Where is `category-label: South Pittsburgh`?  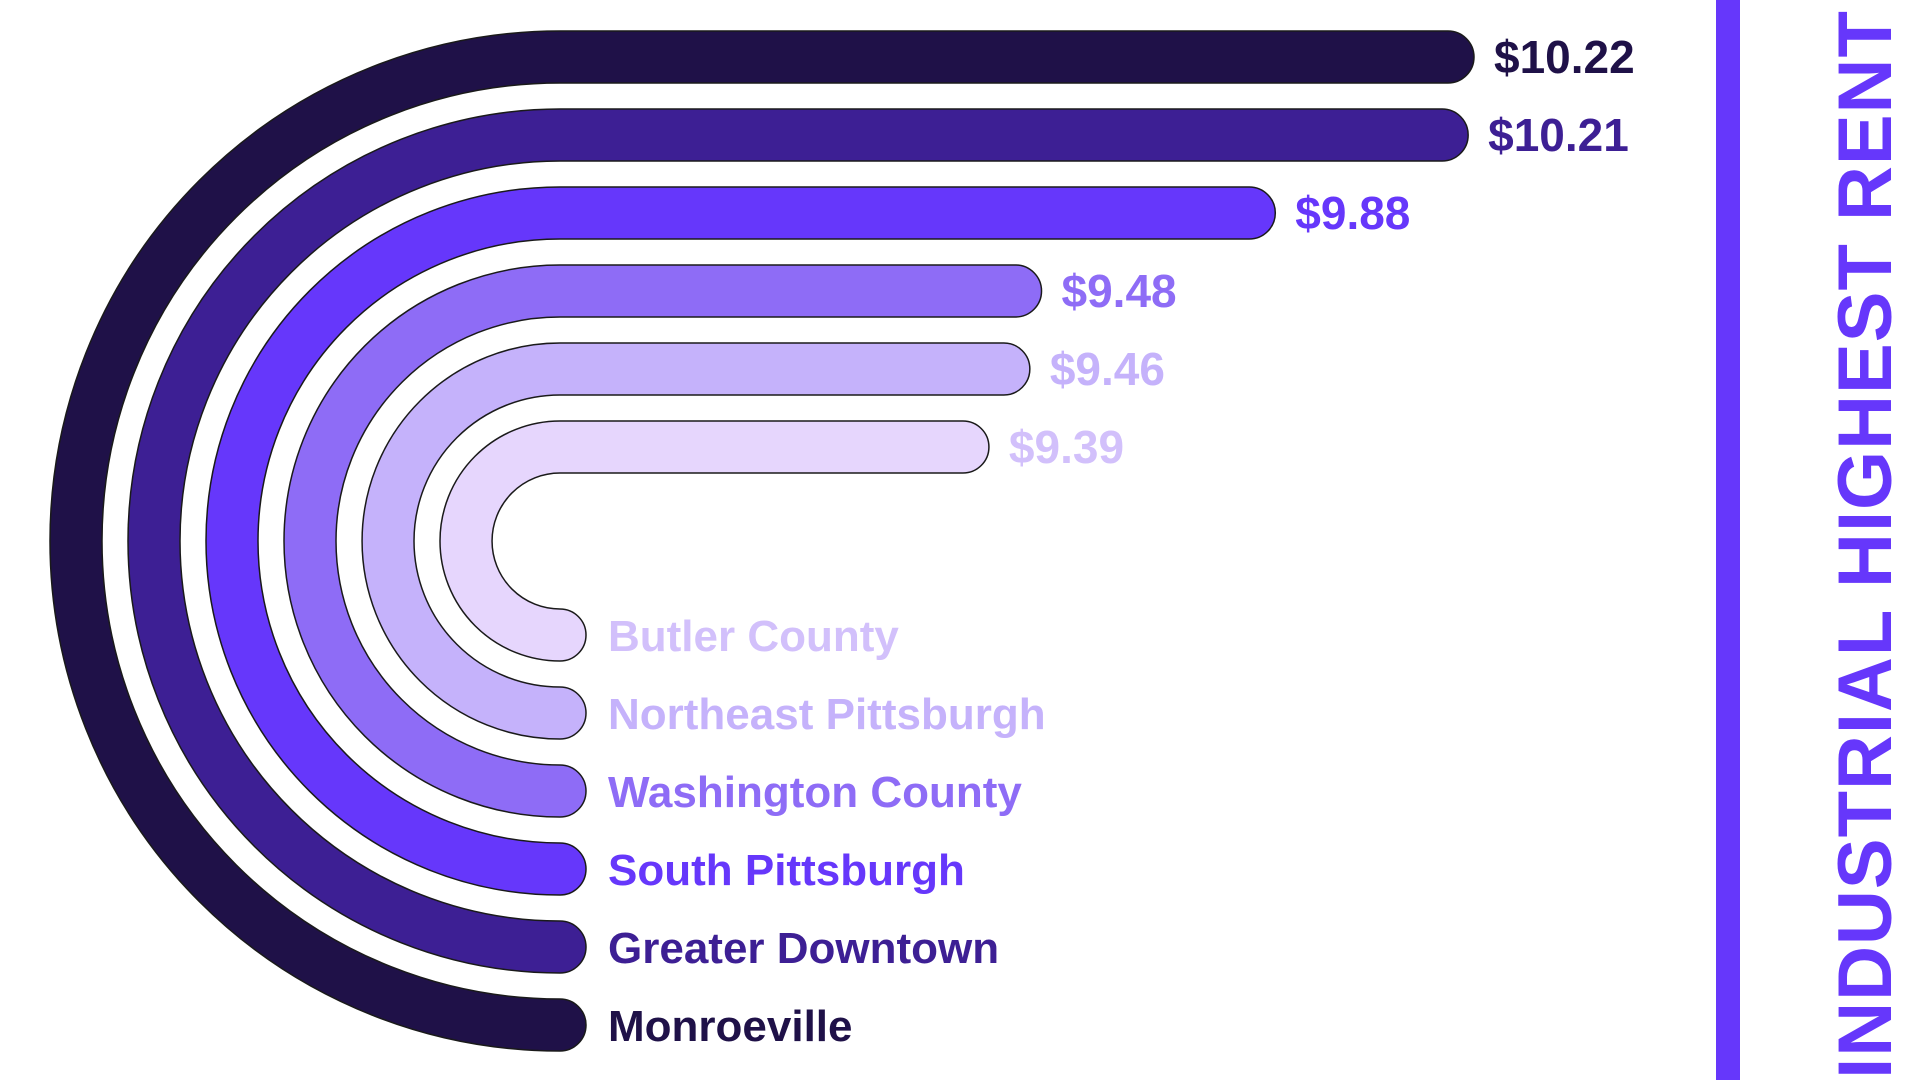 category-label: South Pittsburgh is located at coordinates (786, 870).